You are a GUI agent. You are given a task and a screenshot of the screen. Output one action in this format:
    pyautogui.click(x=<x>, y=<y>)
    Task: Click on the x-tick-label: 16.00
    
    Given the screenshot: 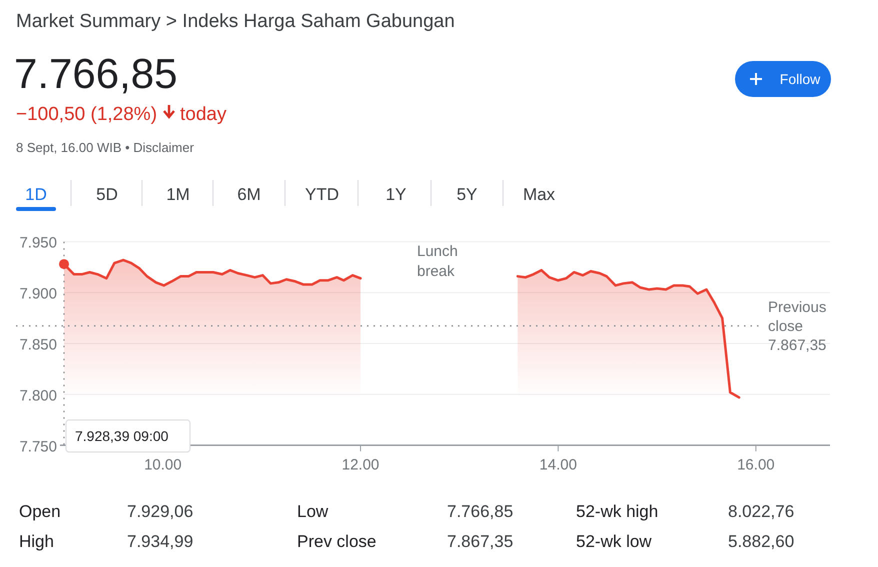 What is the action you would take?
    pyautogui.click(x=756, y=465)
    